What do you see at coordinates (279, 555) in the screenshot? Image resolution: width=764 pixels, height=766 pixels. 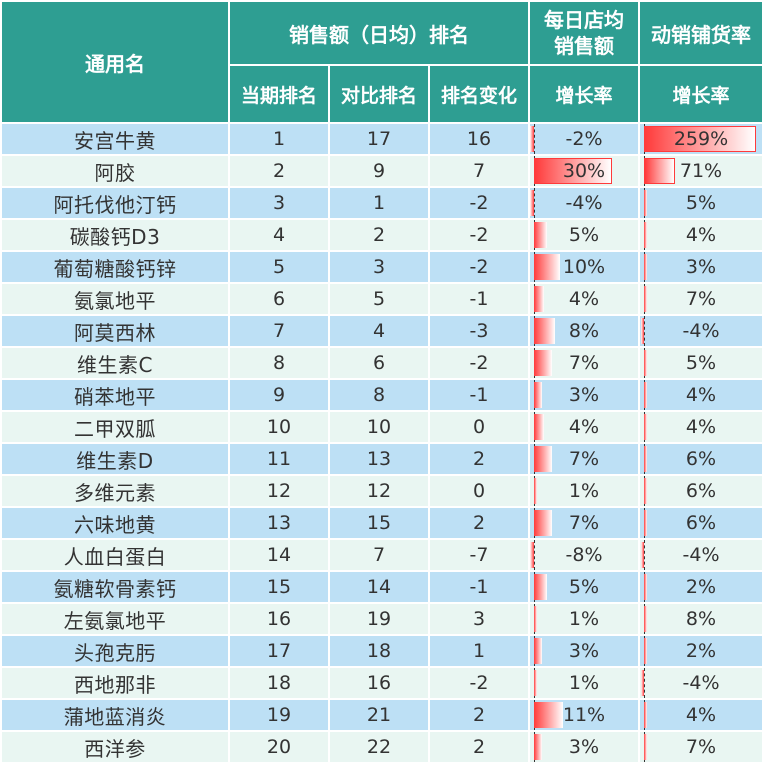 I see `cell-current-rank: 14` at bounding box center [279, 555].